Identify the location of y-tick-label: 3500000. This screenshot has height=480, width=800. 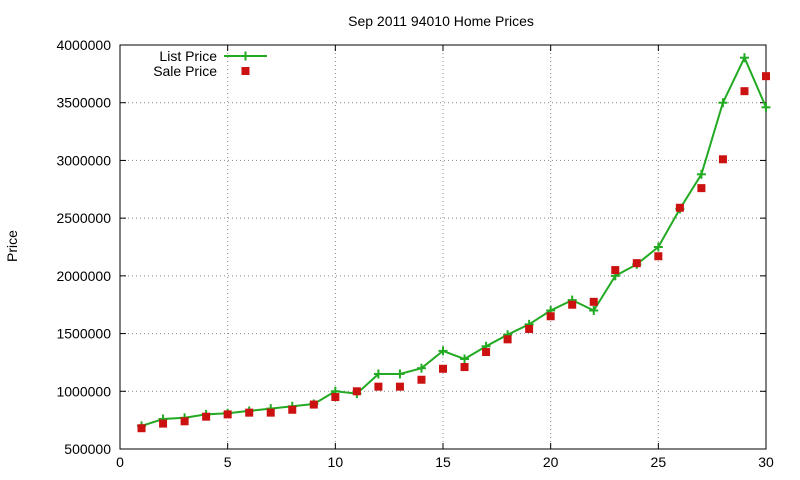
(83, 103).